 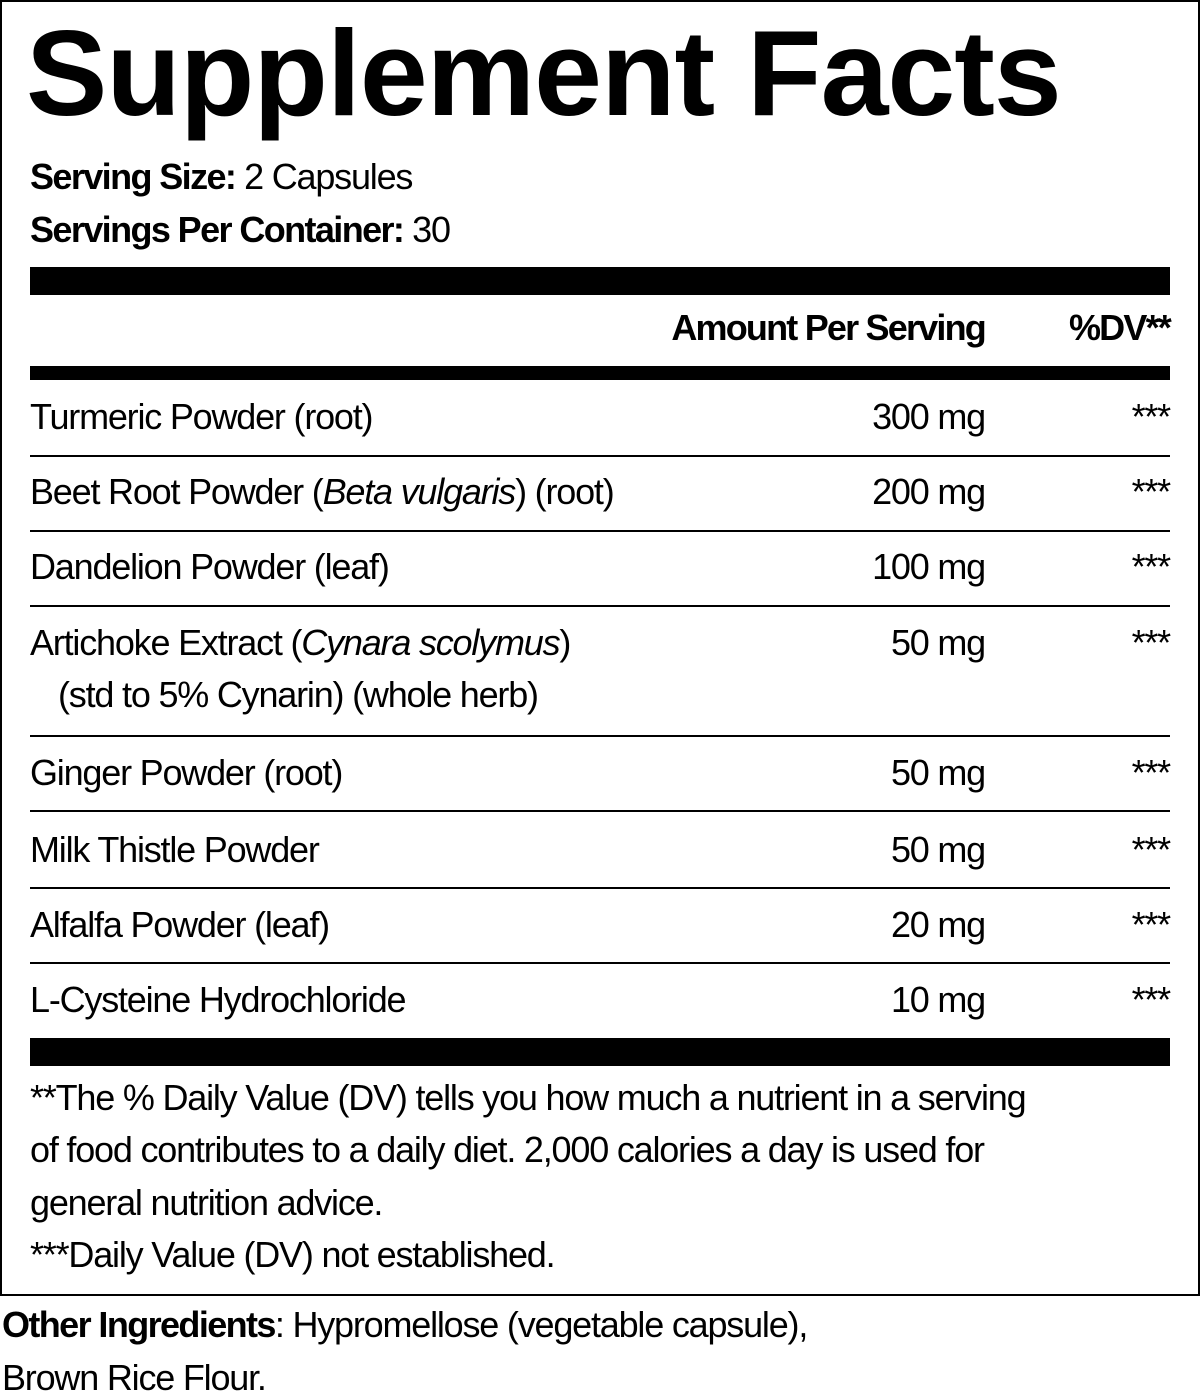 I want to click on ingredient-amount: 200 mg, so click(x=929, y=491).